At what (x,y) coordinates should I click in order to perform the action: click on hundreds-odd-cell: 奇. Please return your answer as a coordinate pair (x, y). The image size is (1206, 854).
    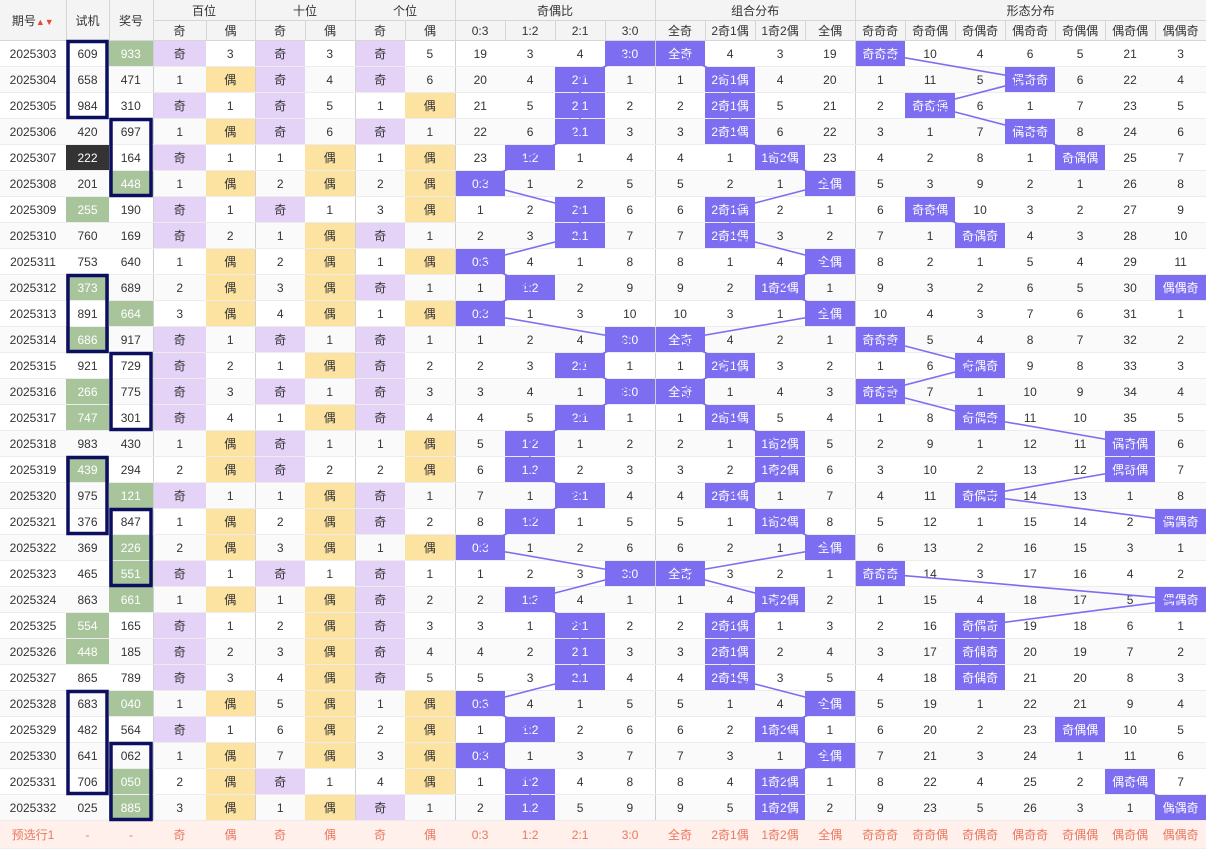
    Looking at the image, I should click on (179, 53).